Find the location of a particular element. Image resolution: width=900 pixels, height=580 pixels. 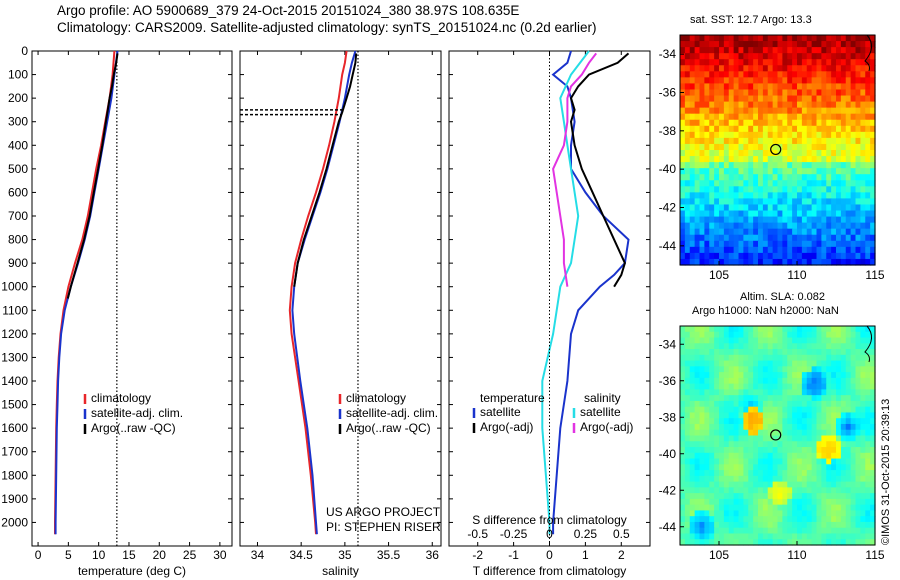

sla-map-coastline is located at coordinates (868, 344).